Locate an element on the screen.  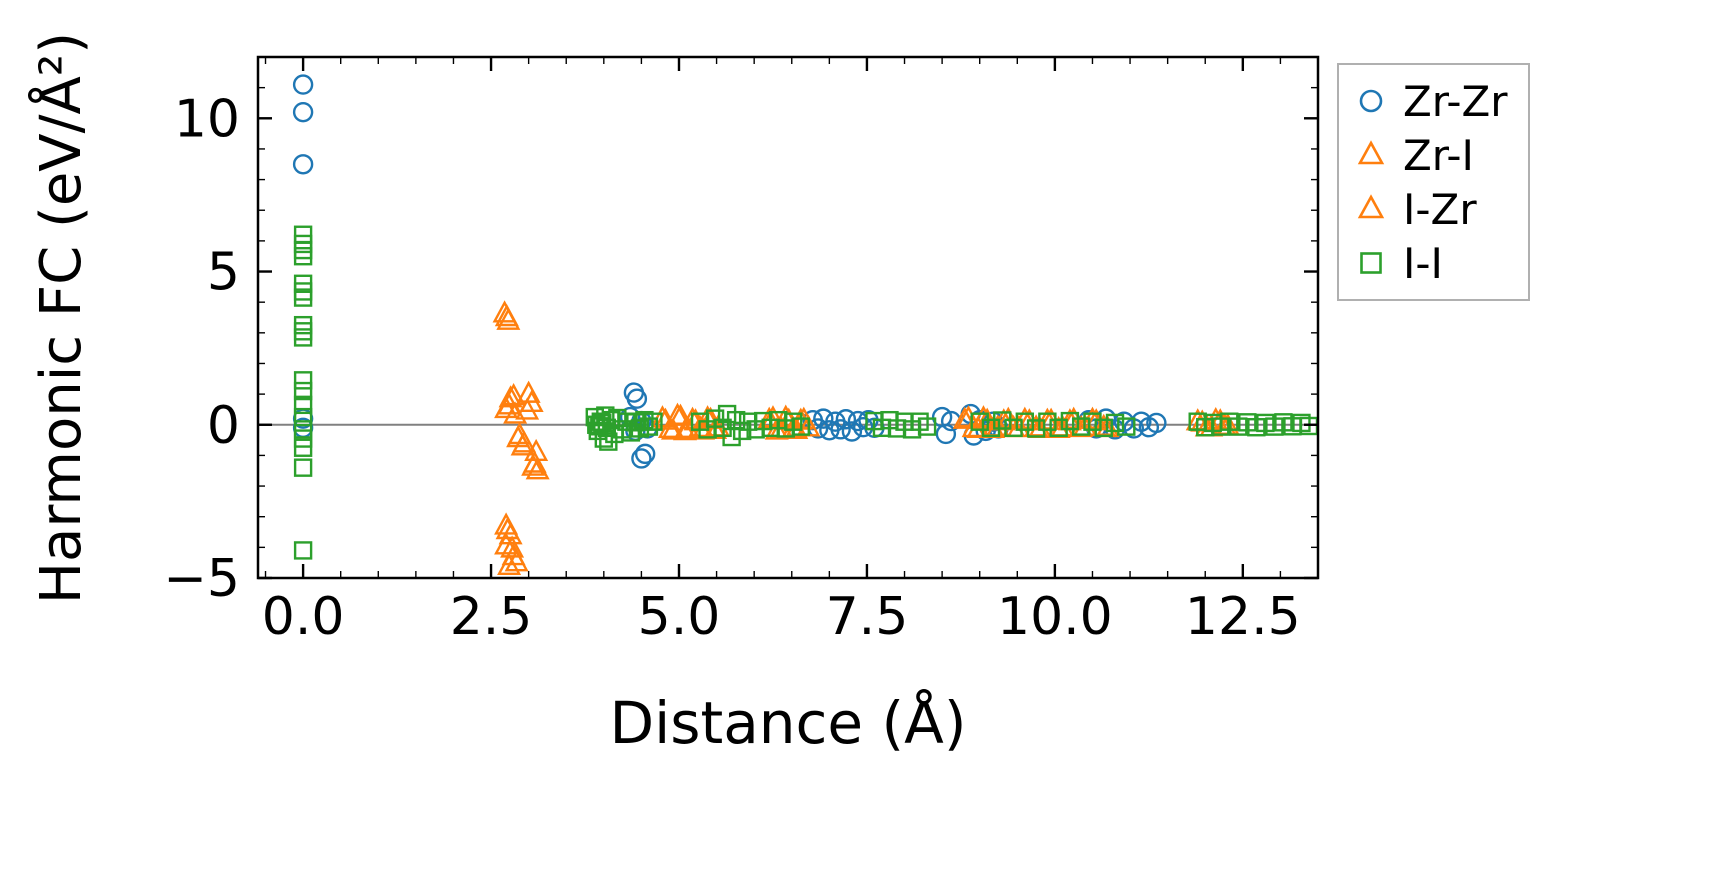
y-tick-label: 10 is located at coordinates (207, 119).